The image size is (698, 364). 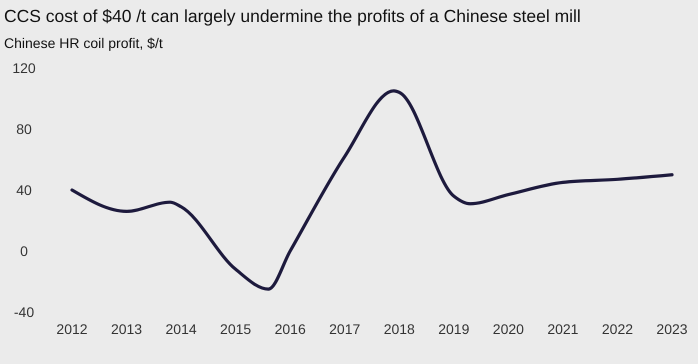 I want to click on y-tick-label: 80, so click(x=24, y=128).